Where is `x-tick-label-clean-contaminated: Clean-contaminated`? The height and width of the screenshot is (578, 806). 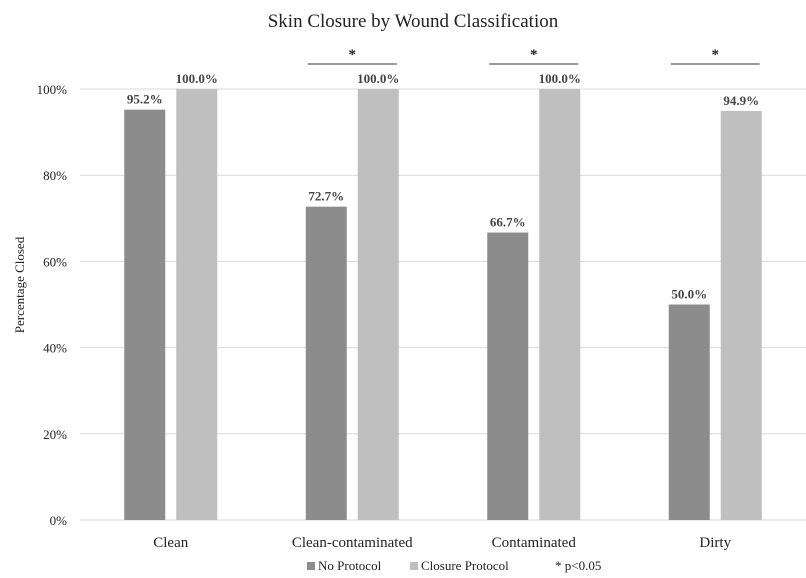
x-tick-label-clean-contaminated: Clean-contaminated is located at coordinates (352, 543).